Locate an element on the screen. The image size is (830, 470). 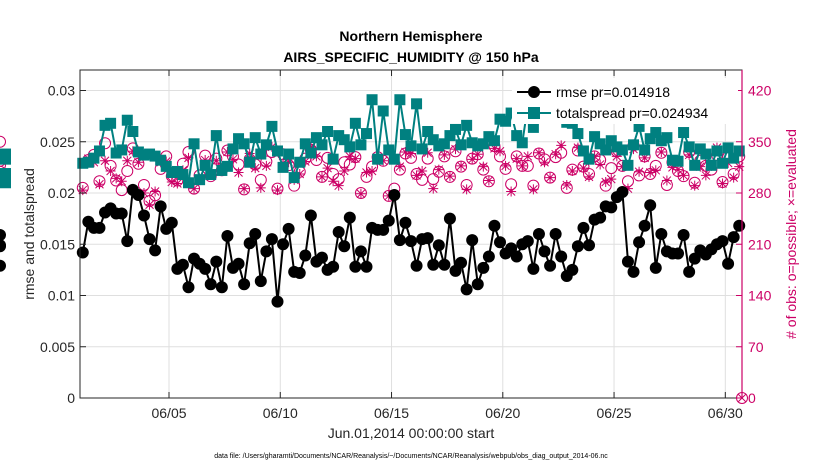
y-right-tick-label: 420 is located at coordinates (760, 91).